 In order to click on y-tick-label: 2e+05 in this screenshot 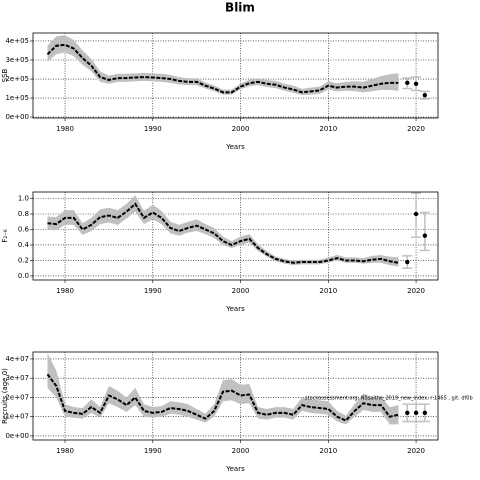, I will do `click(17, 79)`.